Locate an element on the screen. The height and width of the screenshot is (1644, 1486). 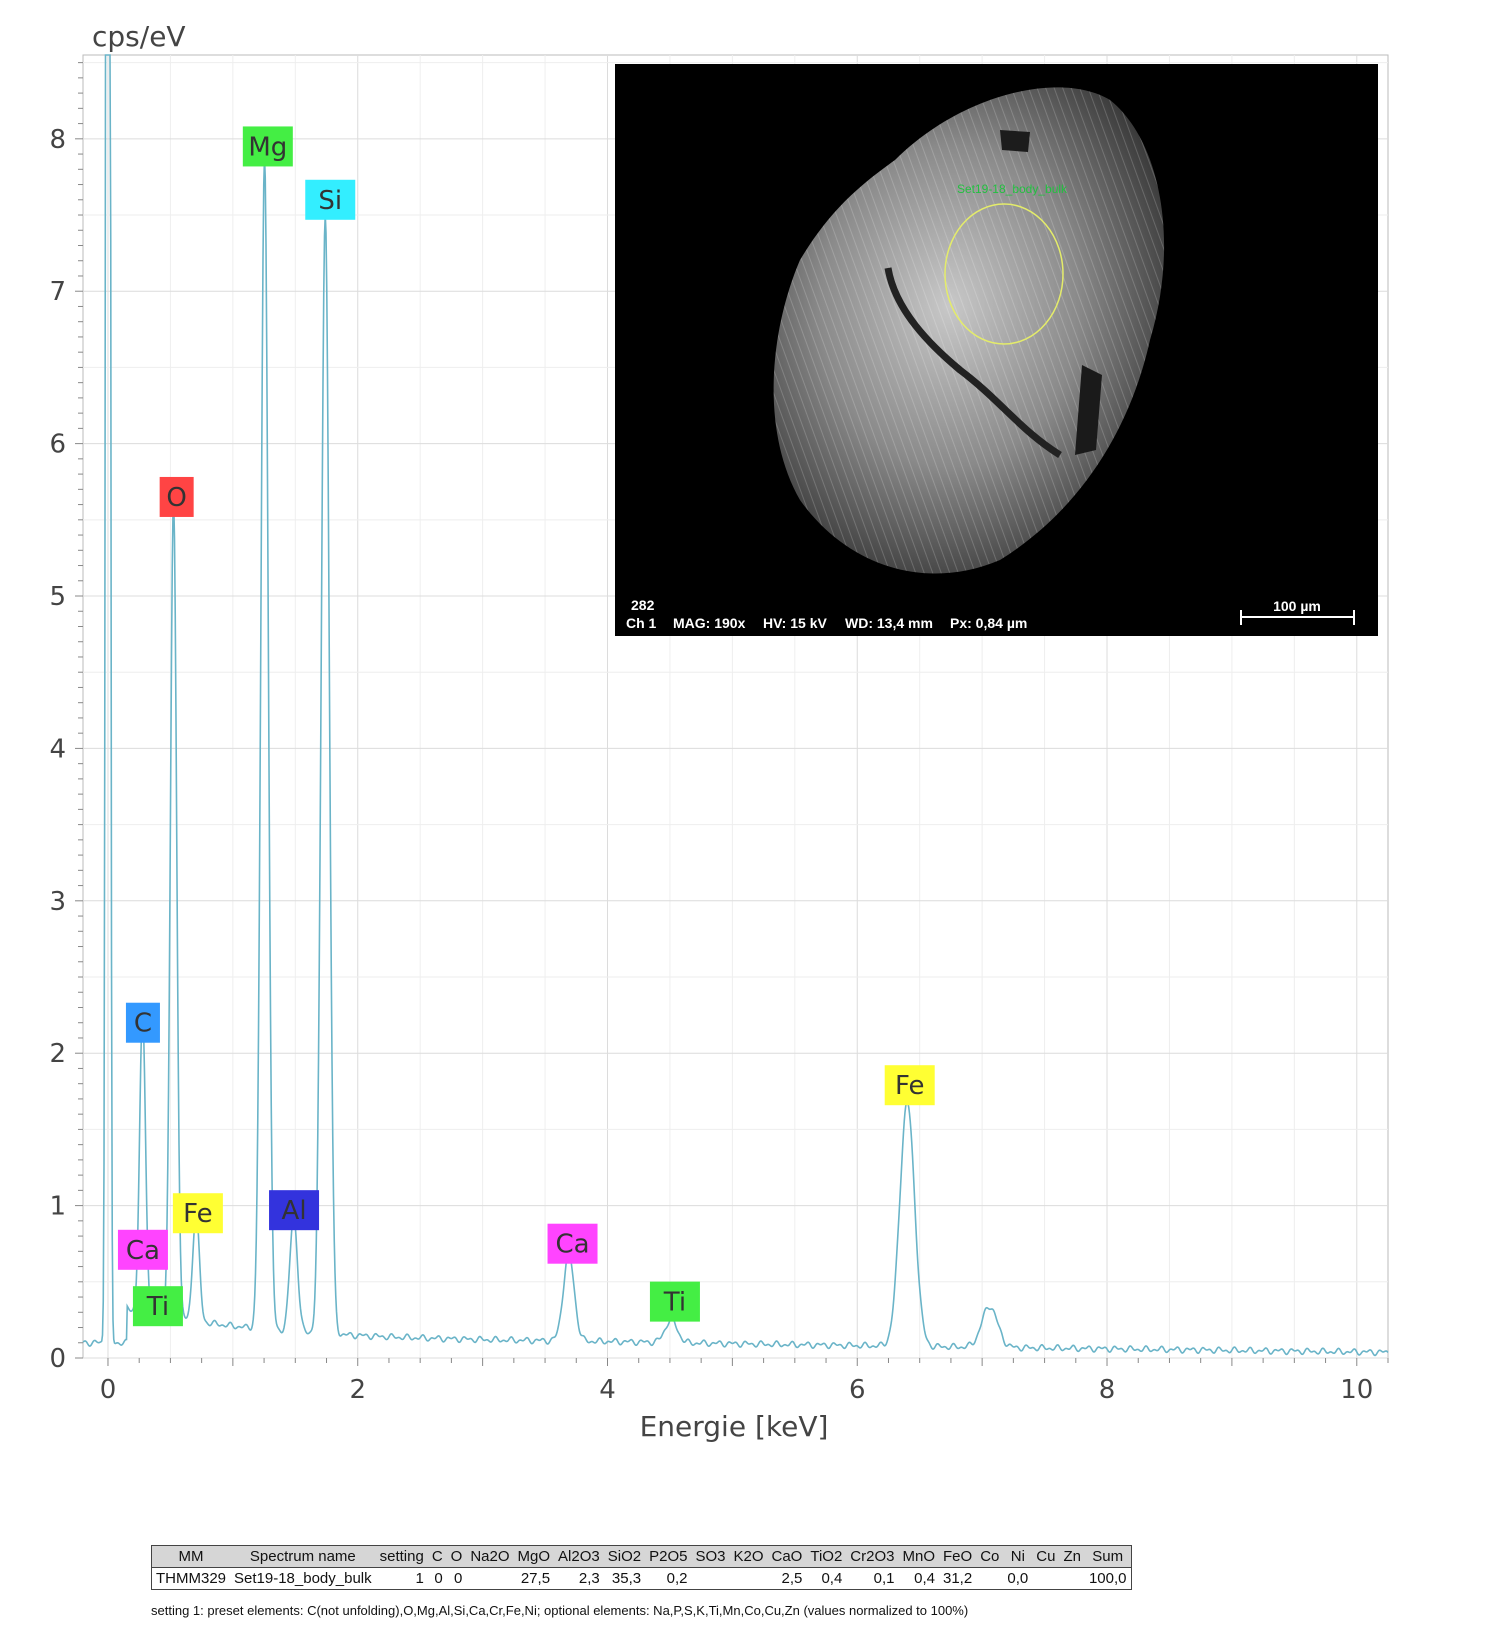
x-tick-labels: 0 2 4 6 8 10 is located at coordinates (737, 1390).